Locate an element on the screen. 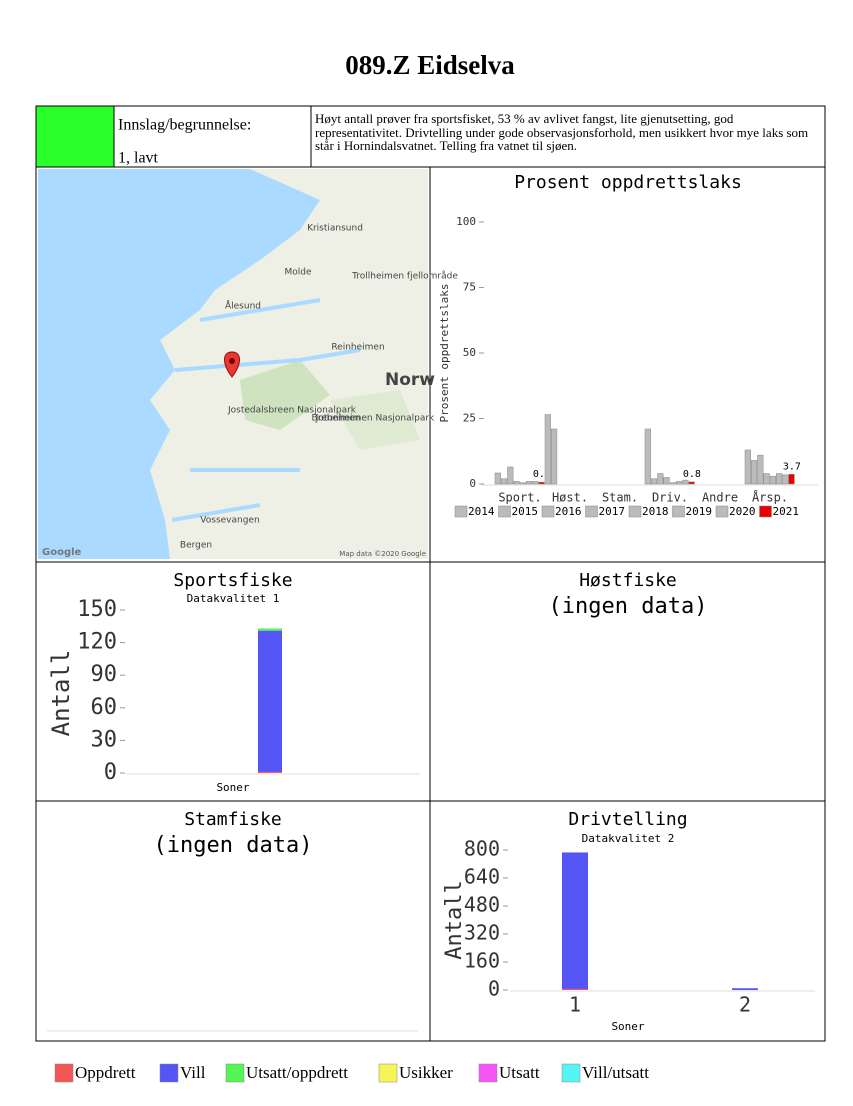  legend-label: 2014 is located at coordinates (481, 511).